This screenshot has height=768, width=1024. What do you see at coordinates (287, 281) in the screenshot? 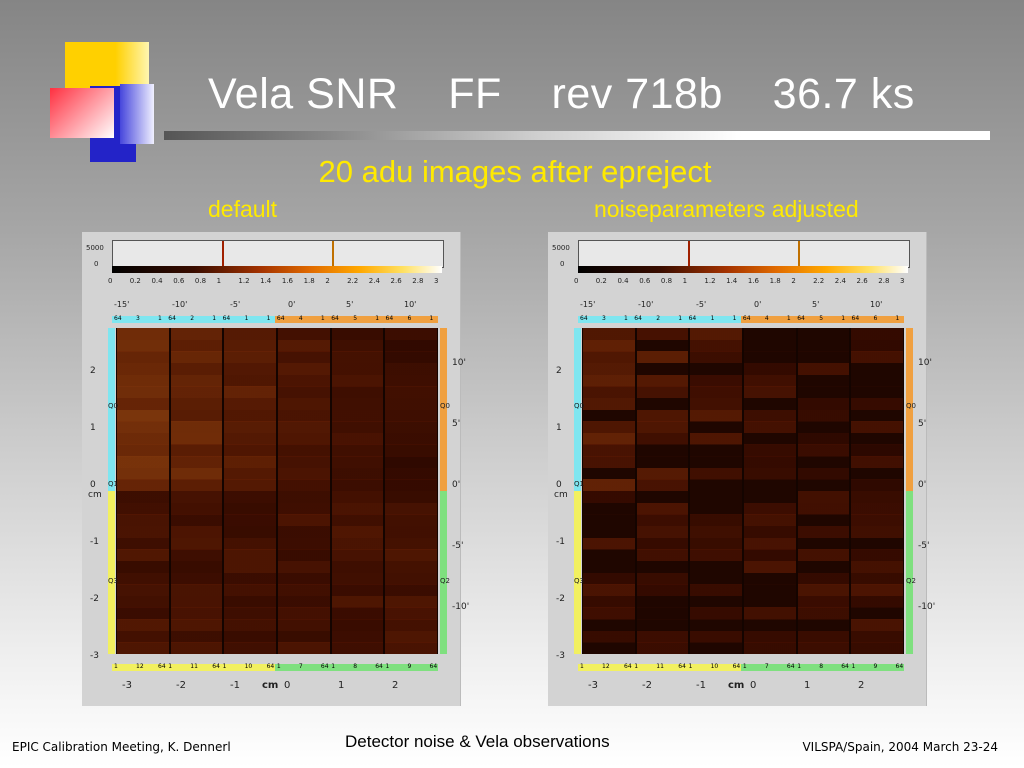
I see `cbar-tick-label: 1.6` at bounding box center [287, 281].